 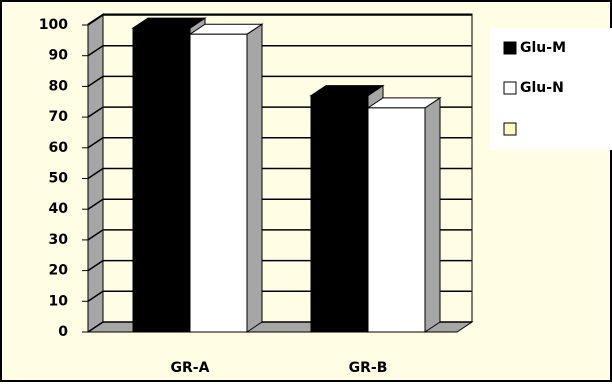 I want to click on y-tick-label: 90, so click(x=59, y=56).